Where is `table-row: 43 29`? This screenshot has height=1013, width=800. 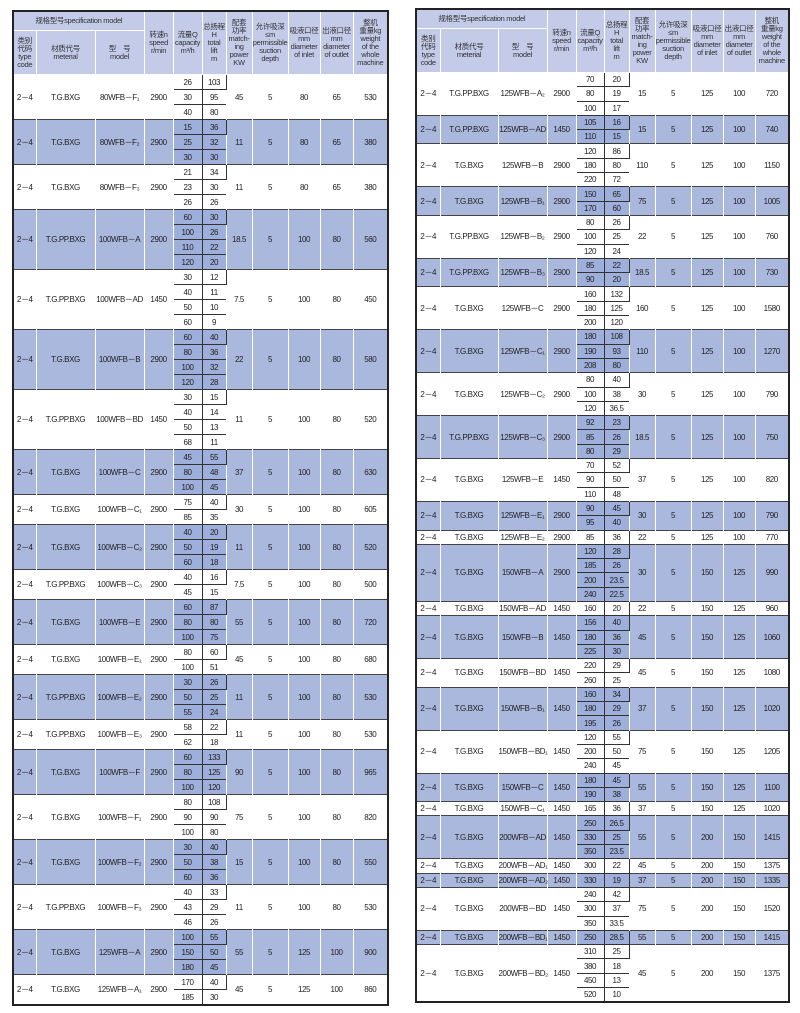
table-row: 43 29 is located at coordinates (200, 907).